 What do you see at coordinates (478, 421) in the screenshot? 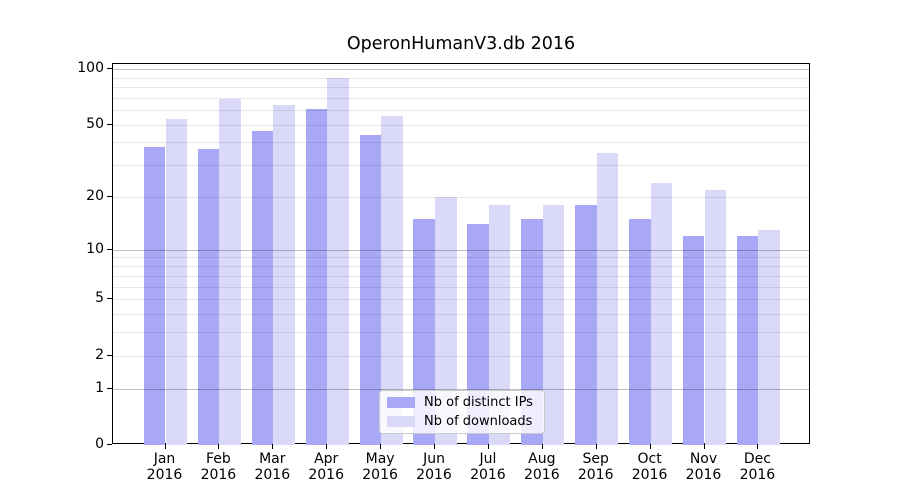
I see `legend-label-downloads: Nb of downloads` at bounding box center [478, 421].